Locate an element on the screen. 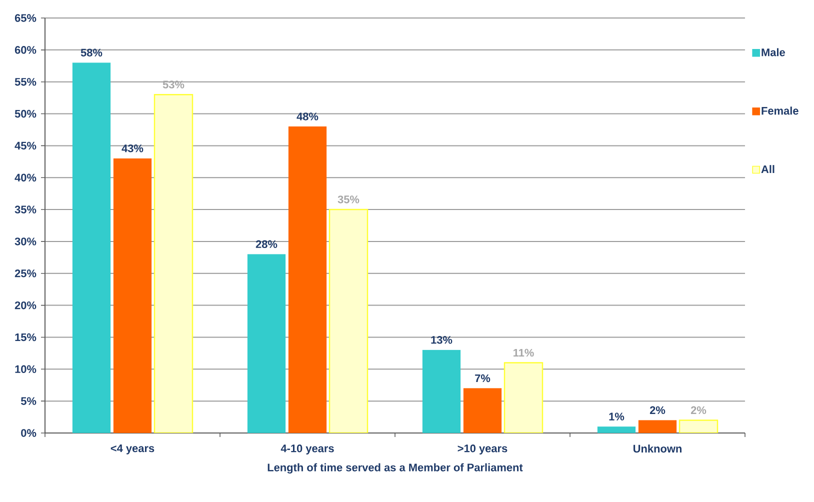 This screenshot has height=502, width=814. data-label: 13% is located at coordinates (441, 340).